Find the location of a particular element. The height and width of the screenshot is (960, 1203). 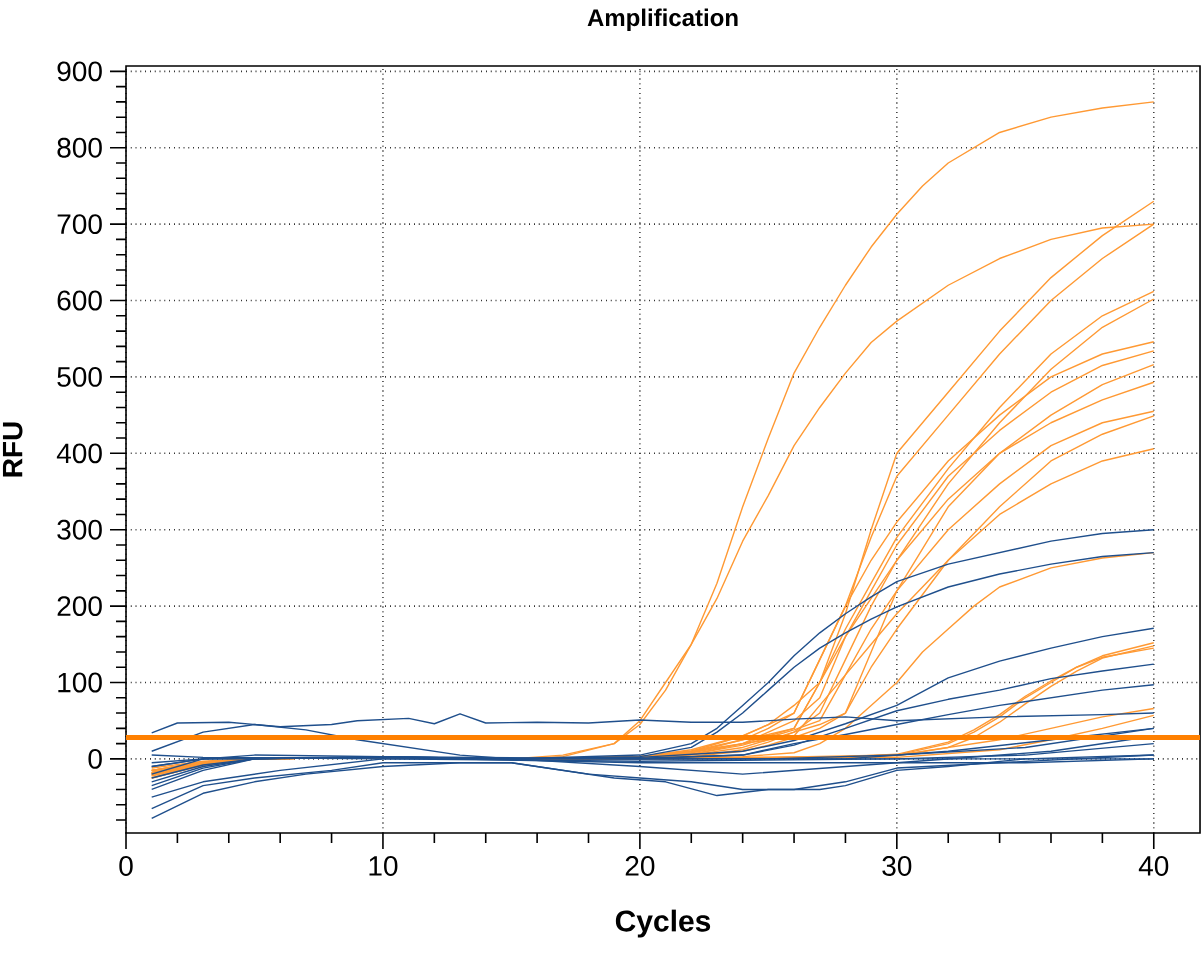

y-tick-label: 500 is located at coordinates (79, 376).